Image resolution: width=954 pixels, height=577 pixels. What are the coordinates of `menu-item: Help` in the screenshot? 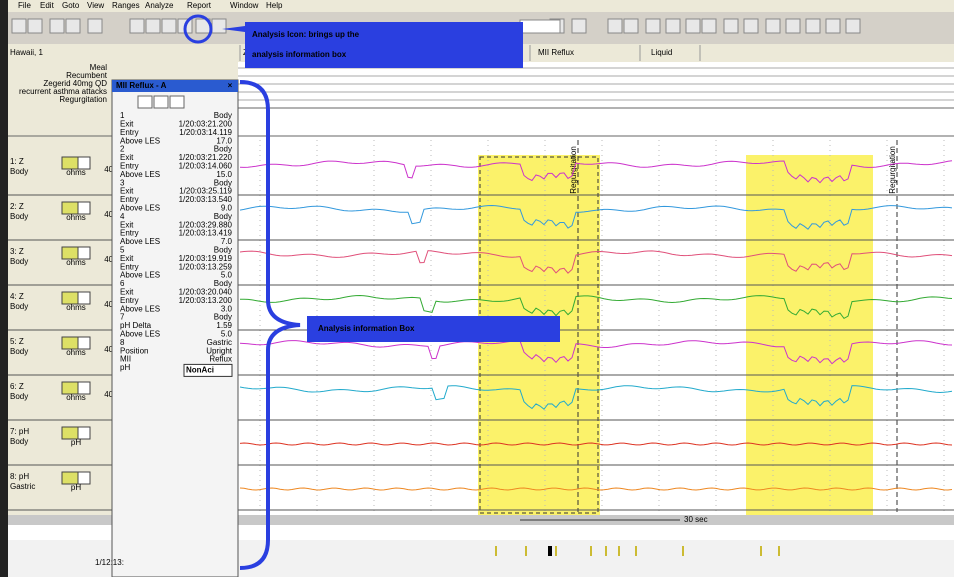 It's located at (274, 5).